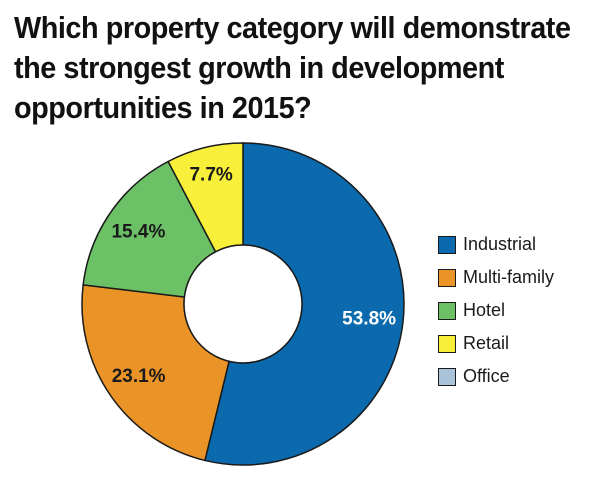 This screenshot has height=486, width=600. Describe the element at coordinates (292, 27) in the screenshot. I see `chart-title-line-1: Which property category will demonstrate` at that location.